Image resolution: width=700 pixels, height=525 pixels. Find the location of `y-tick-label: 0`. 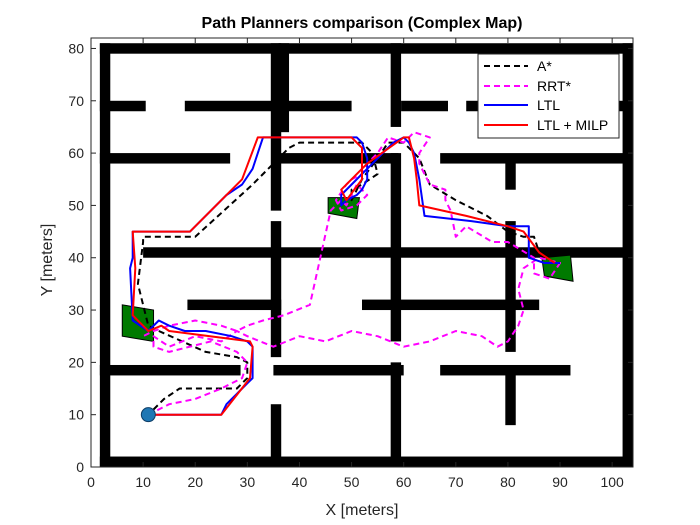

y-tick-label: 0 is located at coordinates (80, 467).